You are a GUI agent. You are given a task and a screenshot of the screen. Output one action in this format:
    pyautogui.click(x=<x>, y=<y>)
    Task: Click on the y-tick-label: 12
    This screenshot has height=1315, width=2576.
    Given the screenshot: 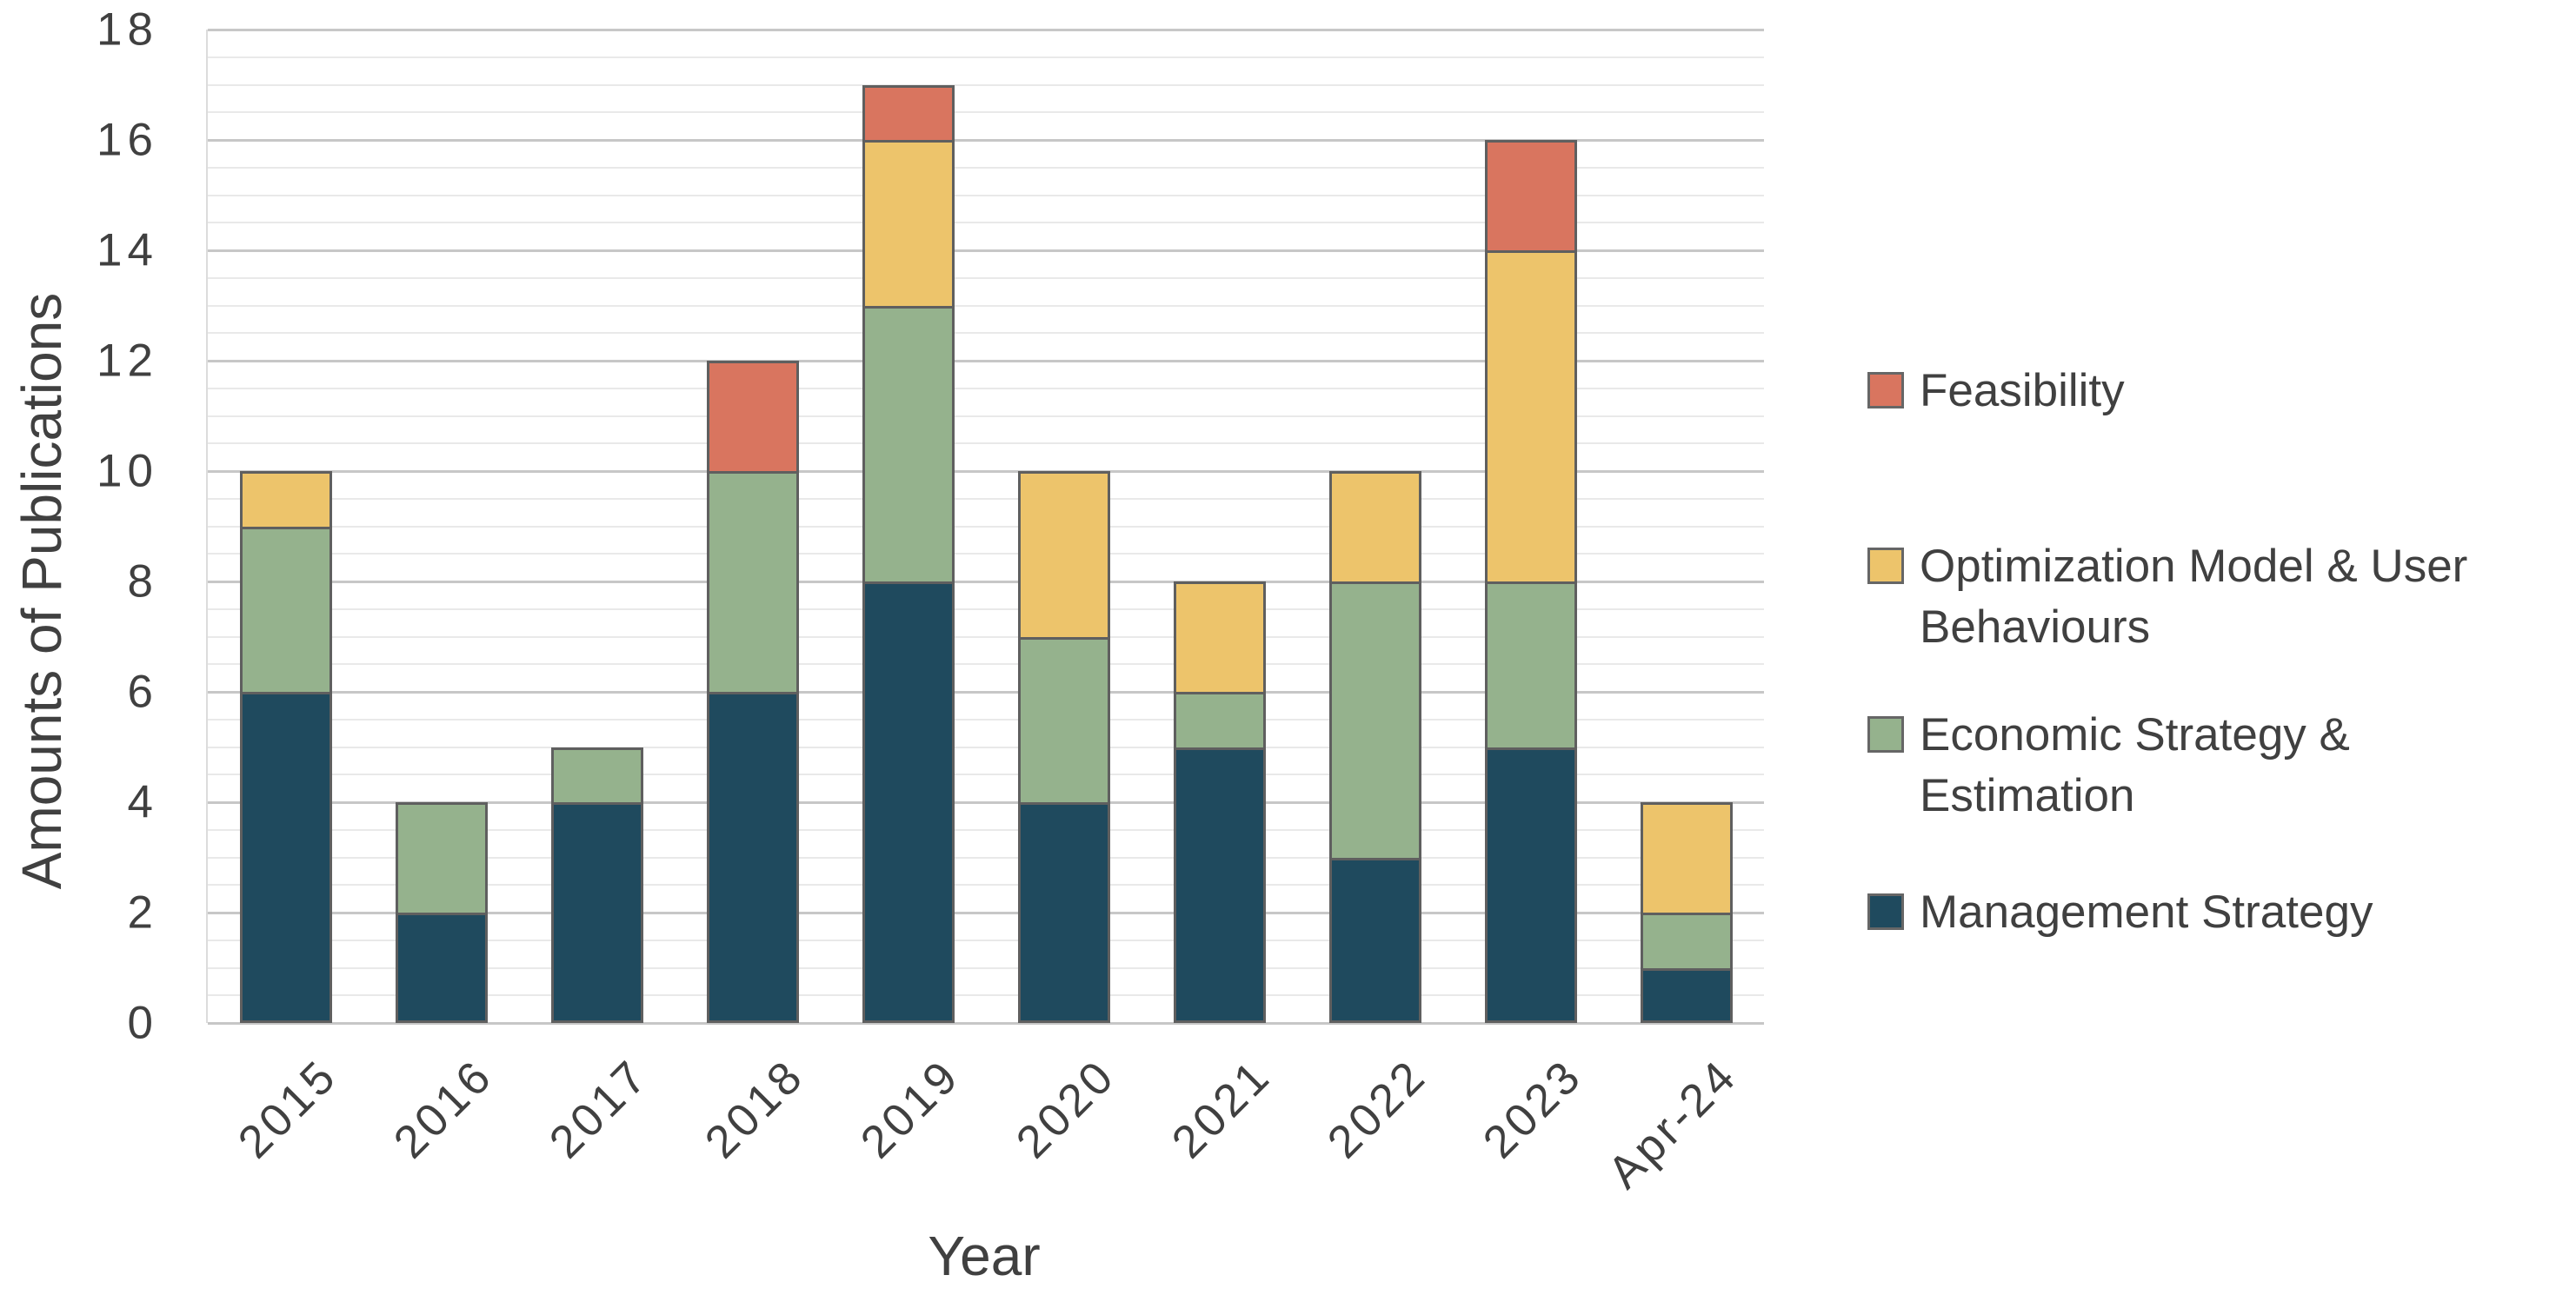 What is the action you would take?
    pyautogui.click(x=127, y=361)
    